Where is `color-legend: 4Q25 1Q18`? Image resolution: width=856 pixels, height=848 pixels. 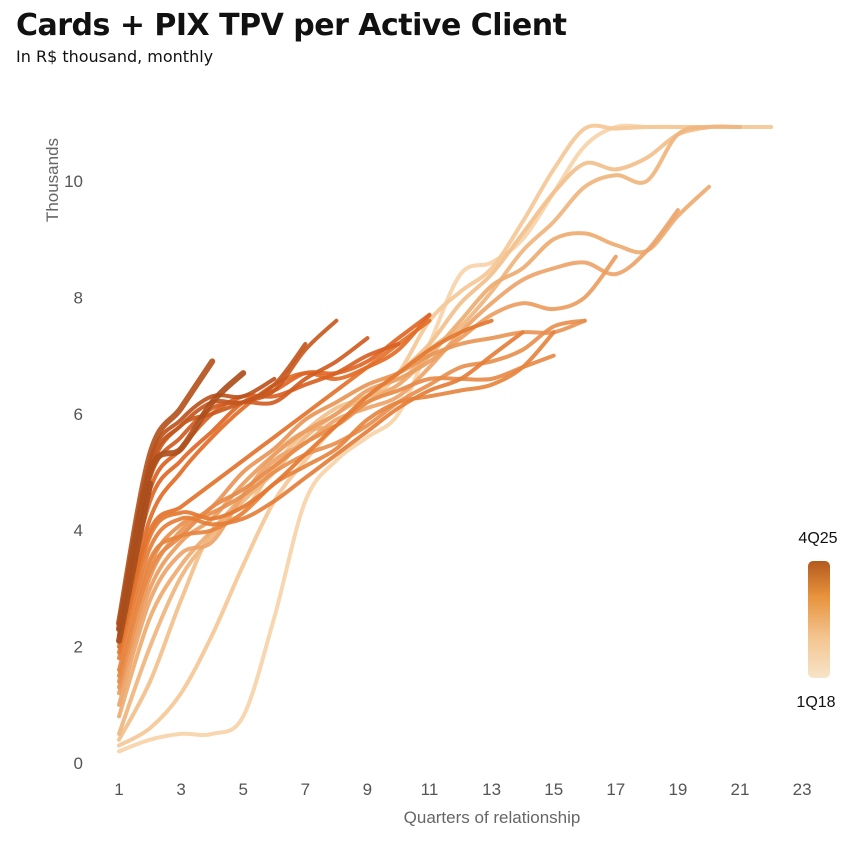 color-legend: 4Q25 1Q18 is located at coordinates (816, 620).